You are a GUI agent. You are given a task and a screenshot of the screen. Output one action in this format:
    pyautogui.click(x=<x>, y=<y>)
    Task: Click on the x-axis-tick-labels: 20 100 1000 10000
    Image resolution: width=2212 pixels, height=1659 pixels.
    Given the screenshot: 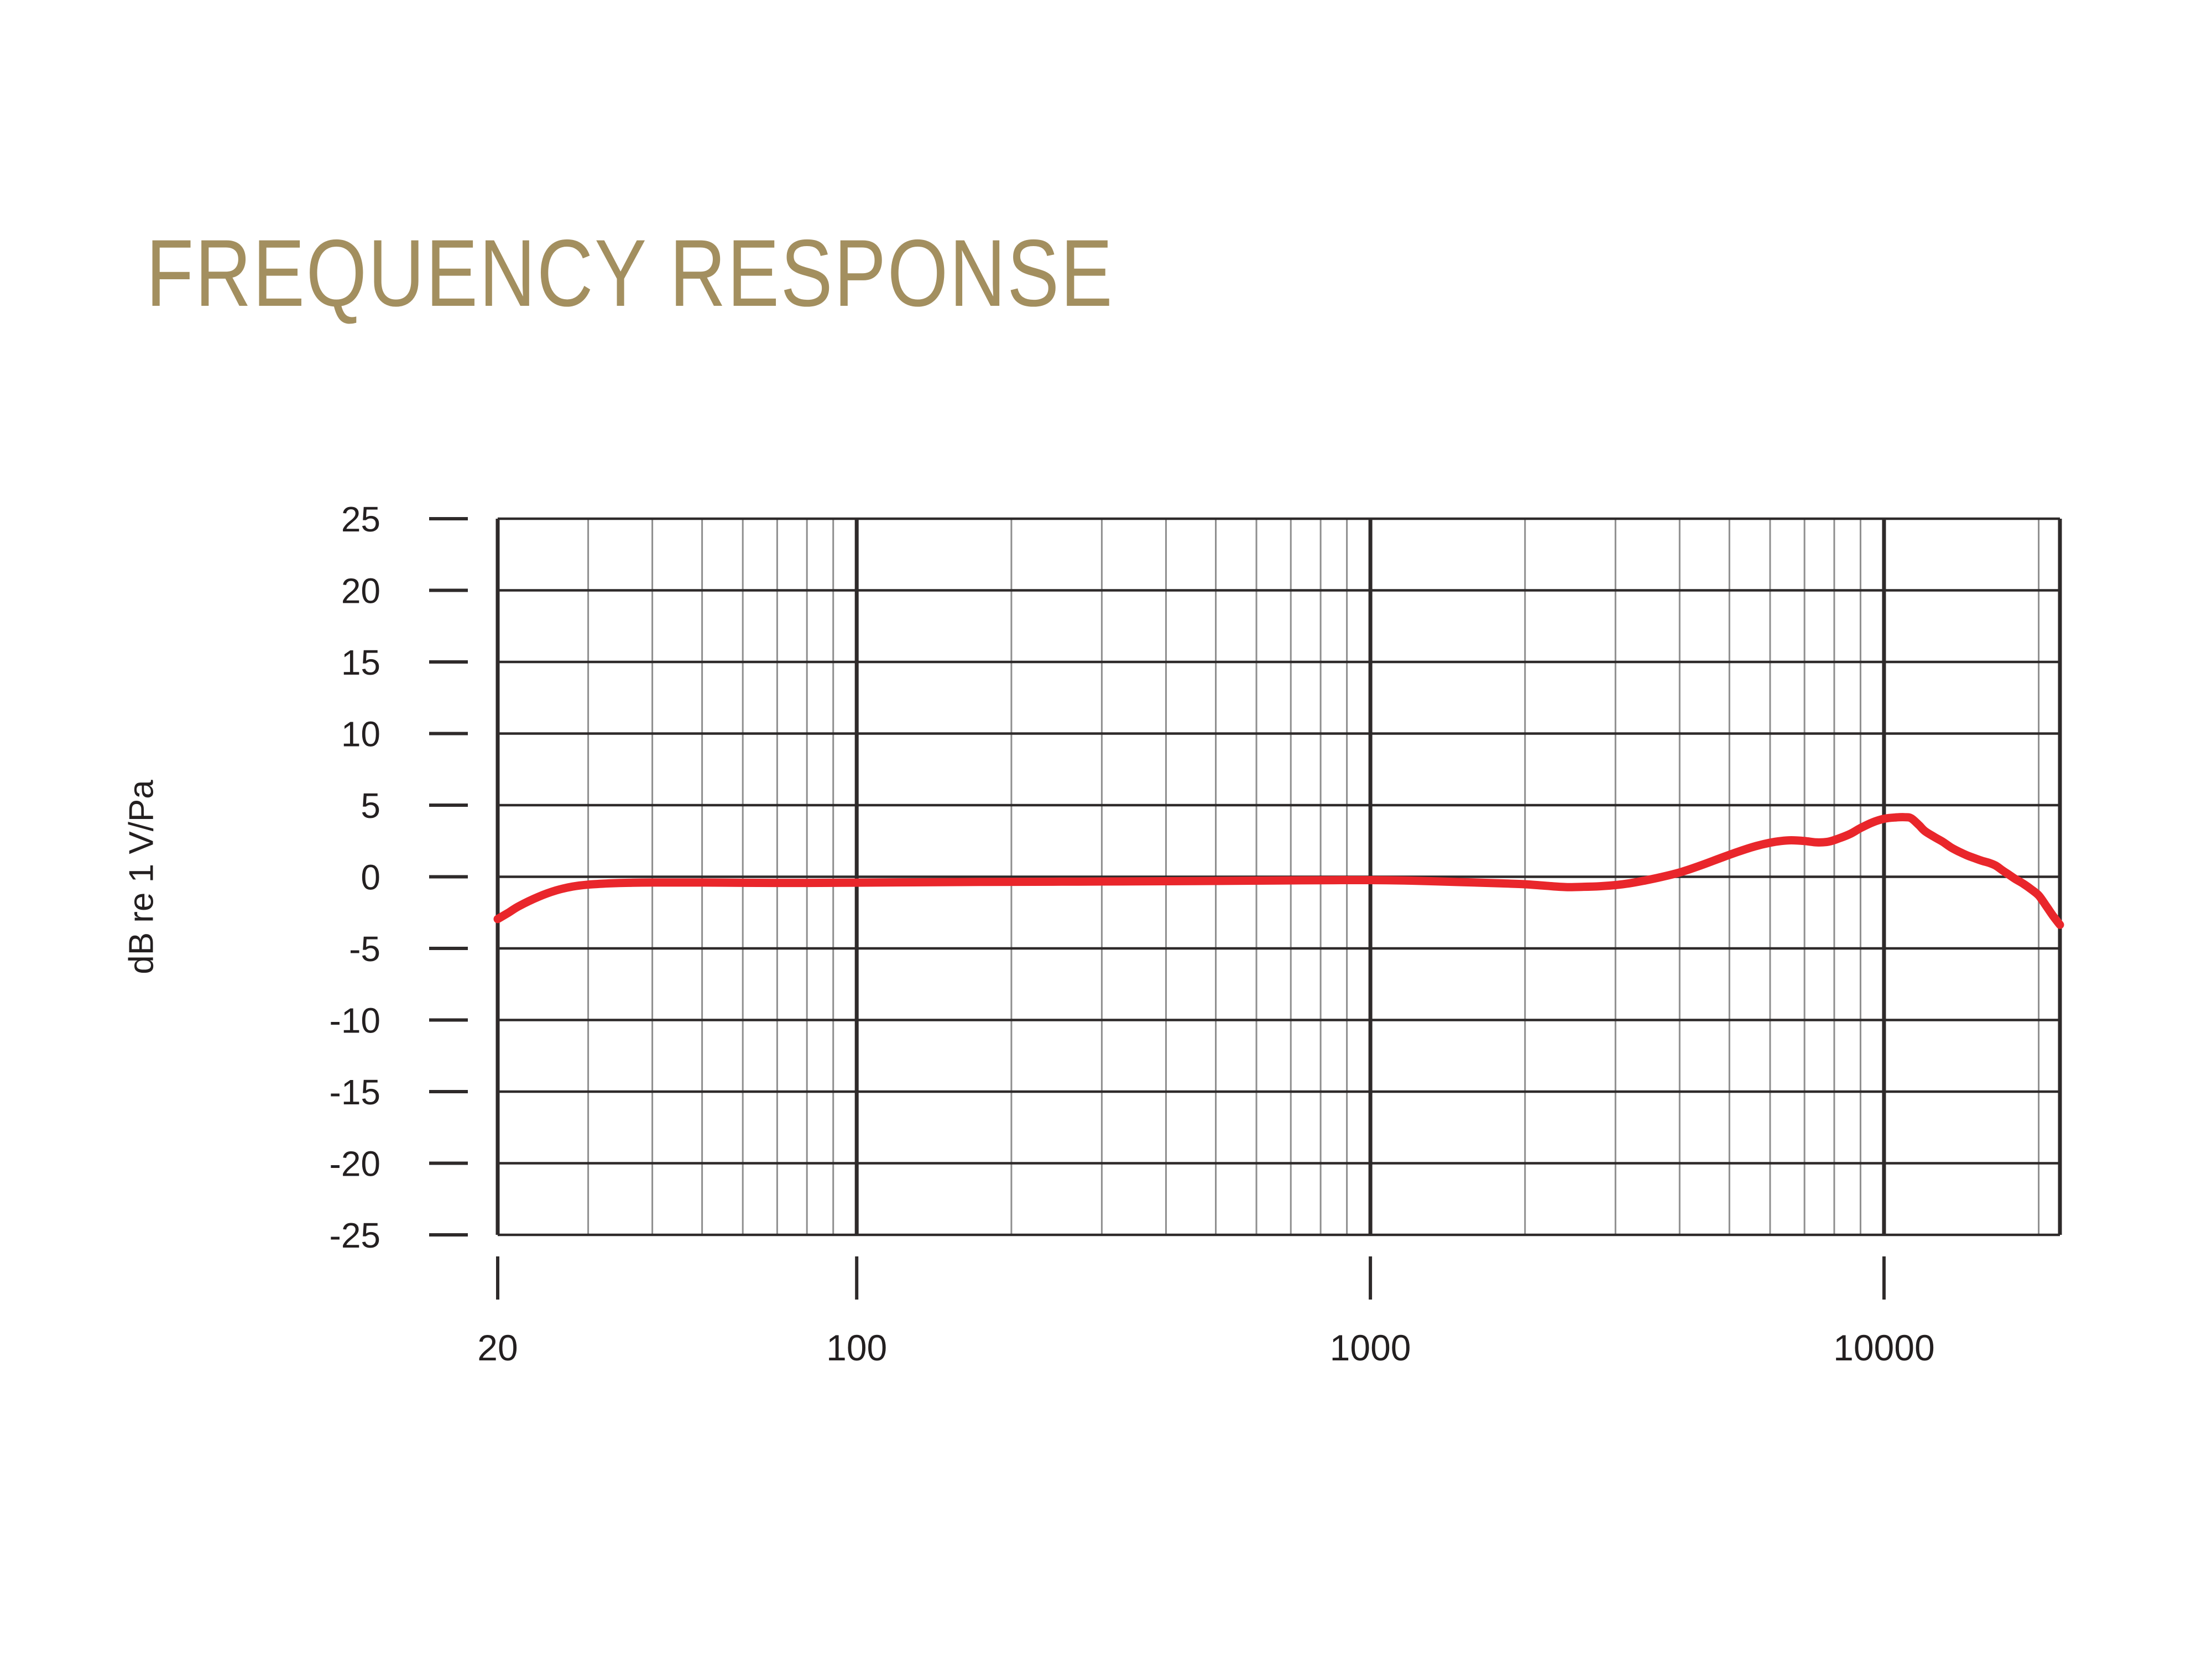 What is the action you would take?
    pyautogui.click(x=1206, y=1348)
    